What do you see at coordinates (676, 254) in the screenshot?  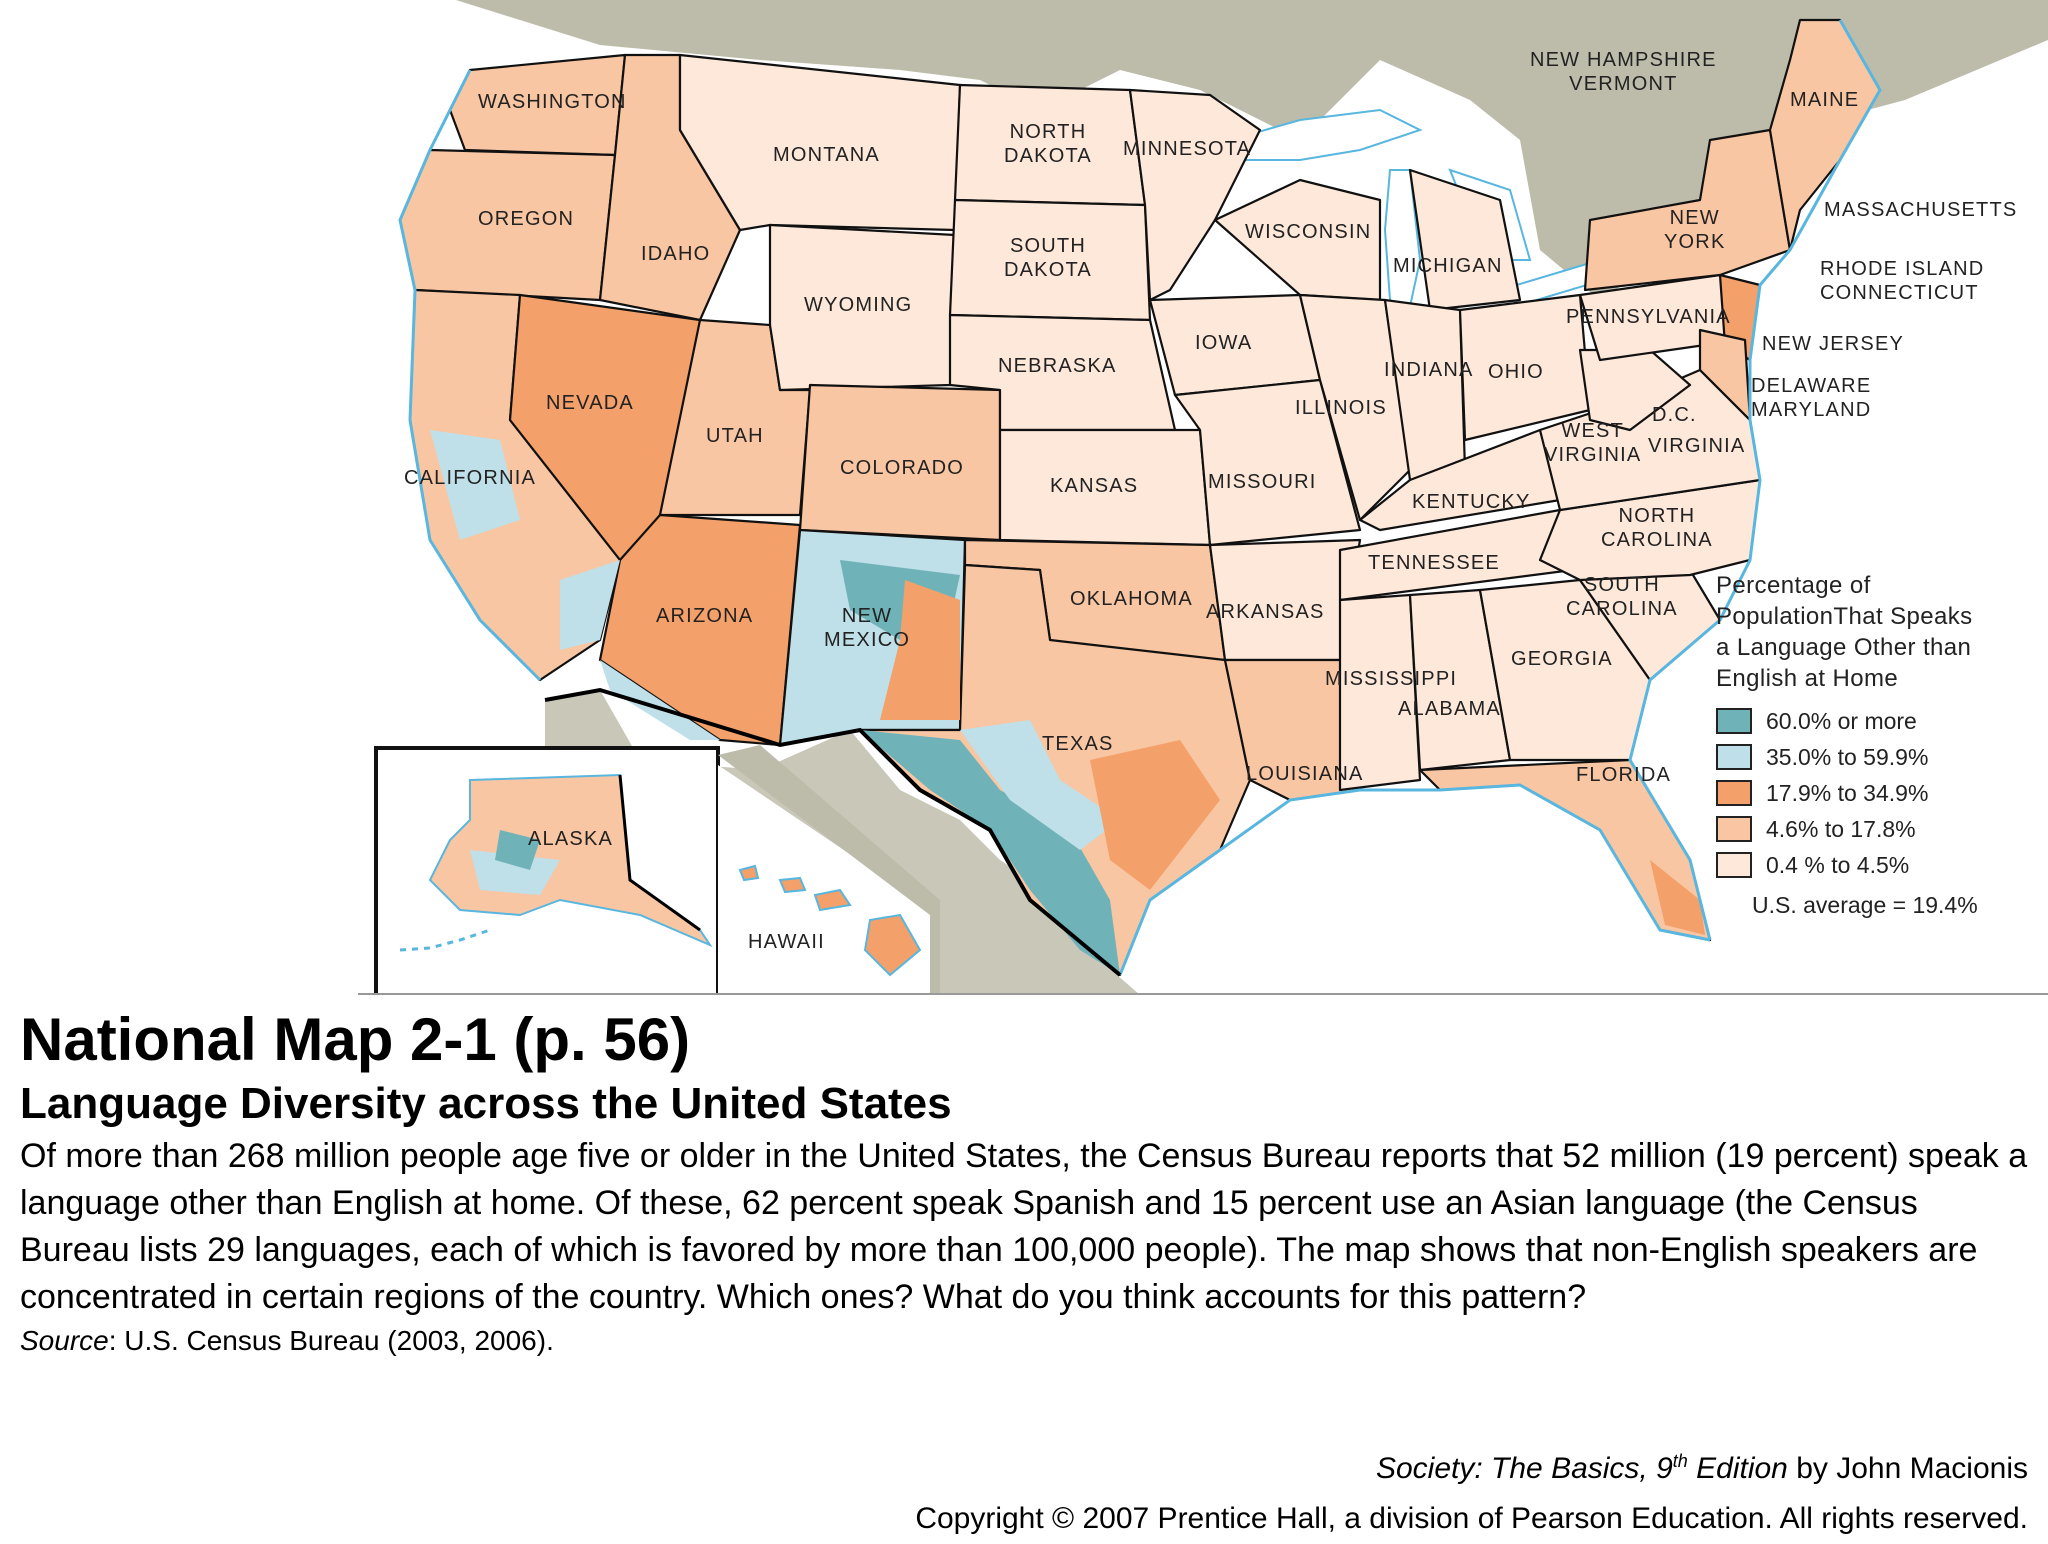 I see `label-idaho: IDAHO` at bounding box center [676, 254].